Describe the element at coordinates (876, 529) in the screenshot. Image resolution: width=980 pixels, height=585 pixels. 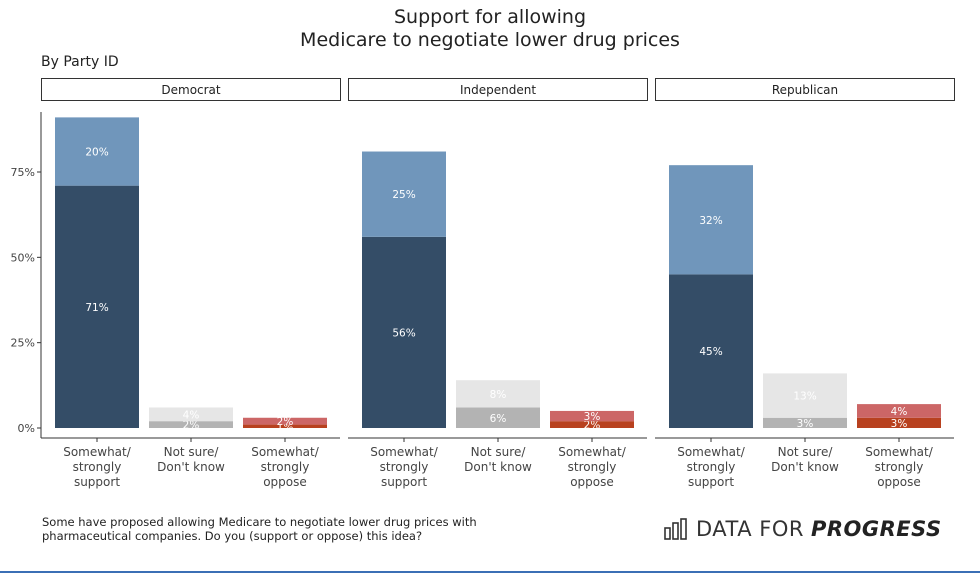
I see `logo-text-bold: PROGRESS` at that location.